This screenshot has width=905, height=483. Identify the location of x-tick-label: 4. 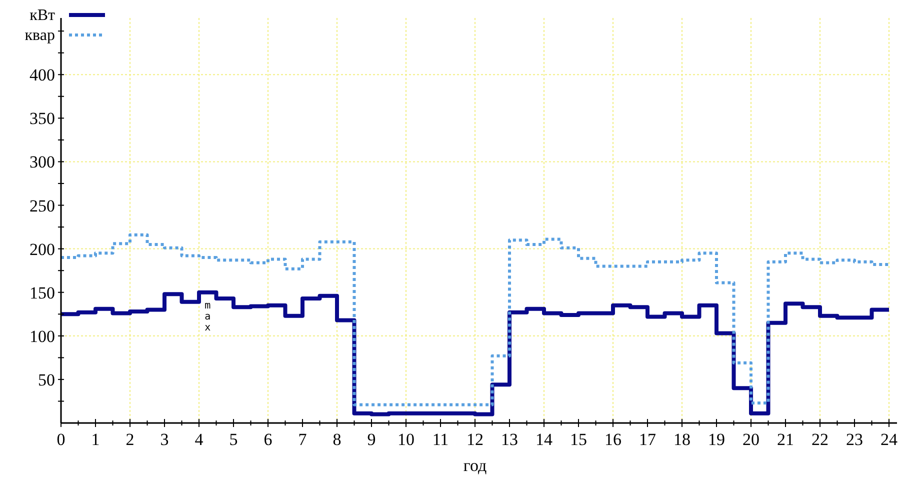
(199, 439).